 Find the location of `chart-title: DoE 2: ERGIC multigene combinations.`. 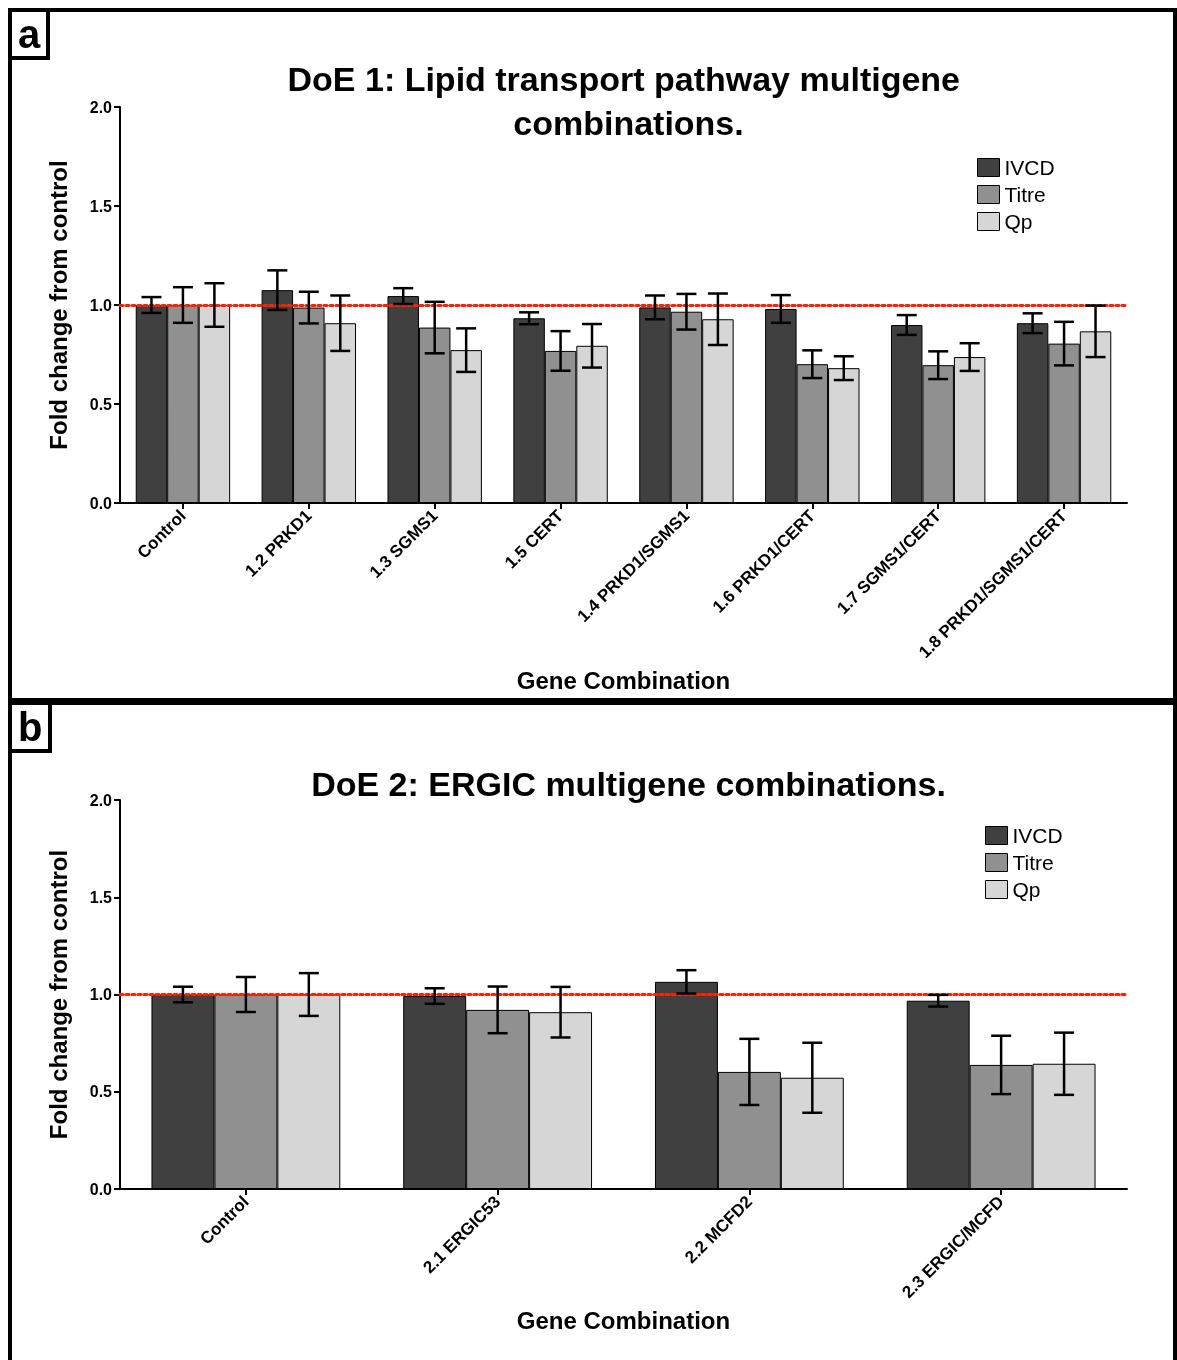

chart-title: DoE 2: ERGIC multigene combinations. is located at coordinates (628, 784).